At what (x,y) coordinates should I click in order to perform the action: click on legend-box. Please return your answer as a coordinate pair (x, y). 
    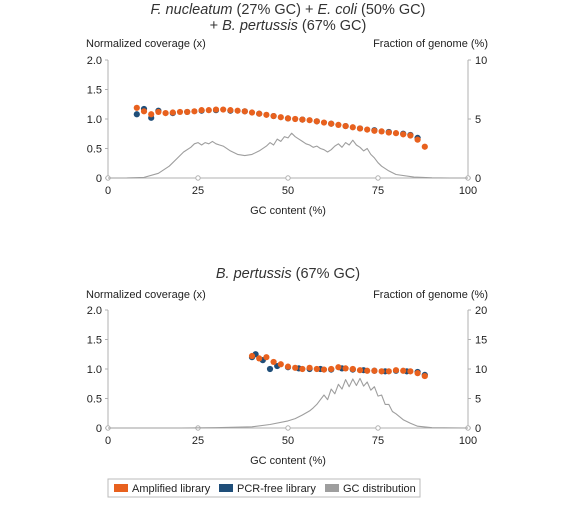
    Looking at the image, I should click on (264, 488).